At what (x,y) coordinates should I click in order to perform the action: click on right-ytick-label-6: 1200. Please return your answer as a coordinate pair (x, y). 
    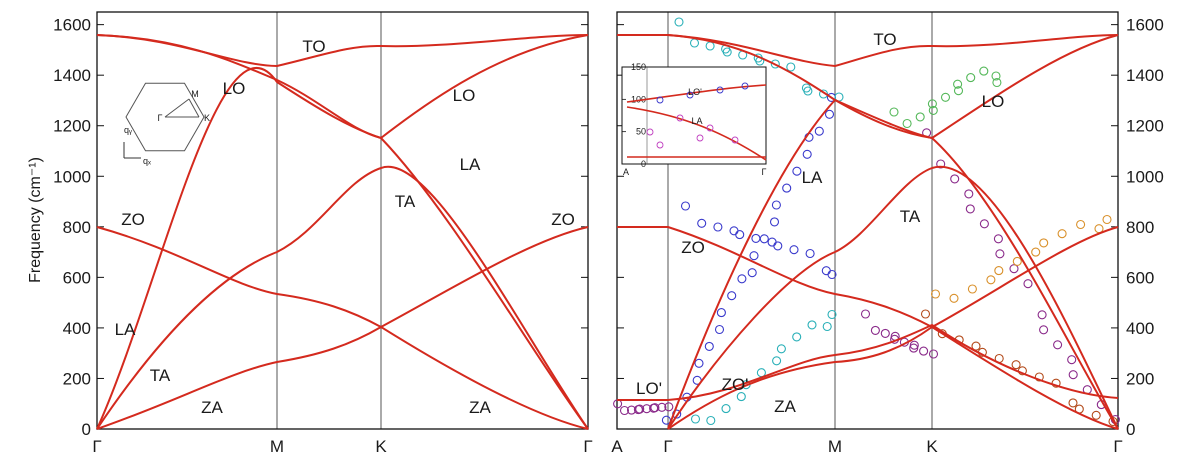
    Looking at the image, I should click on (1145, 126).